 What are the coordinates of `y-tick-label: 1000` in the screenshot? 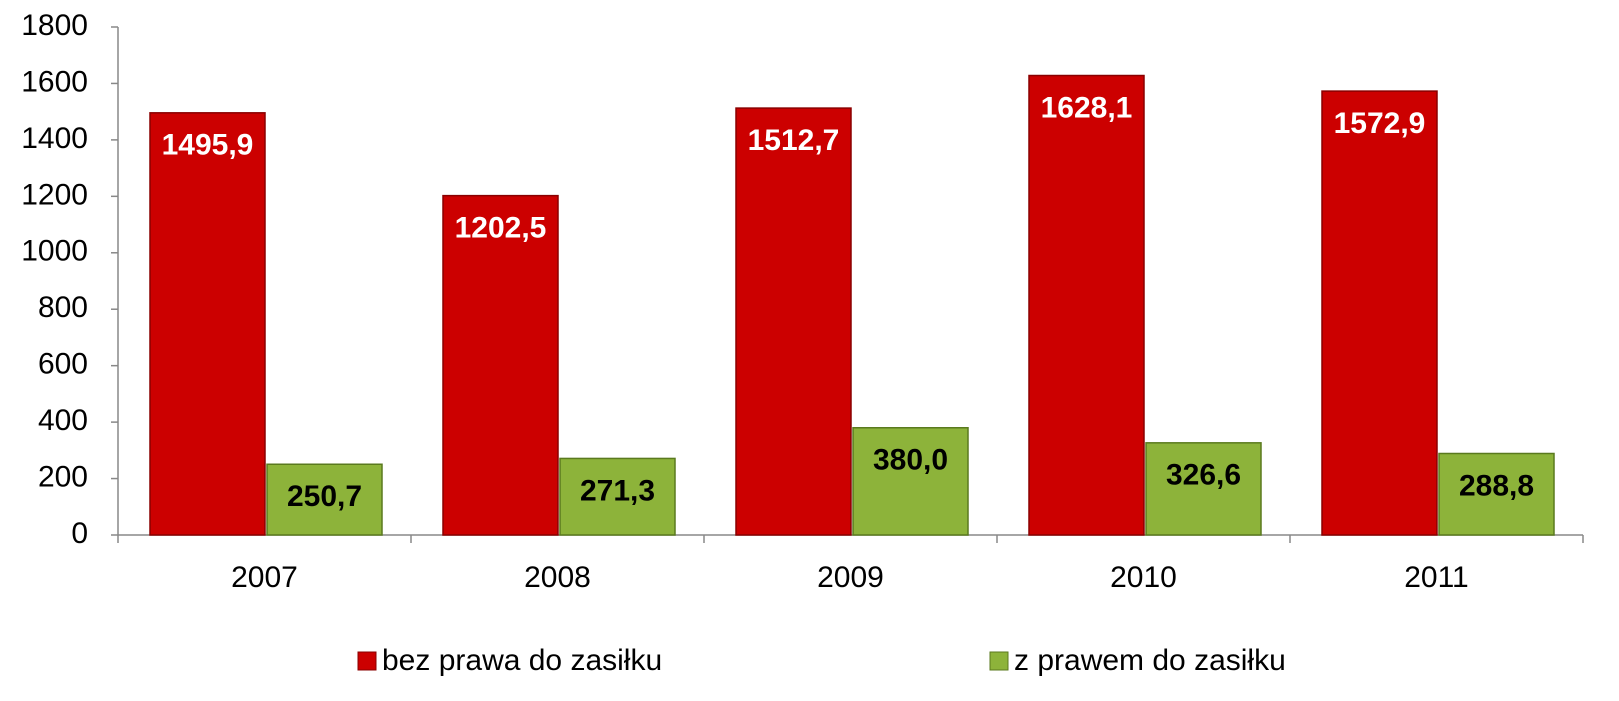 It's located at (54, 251).